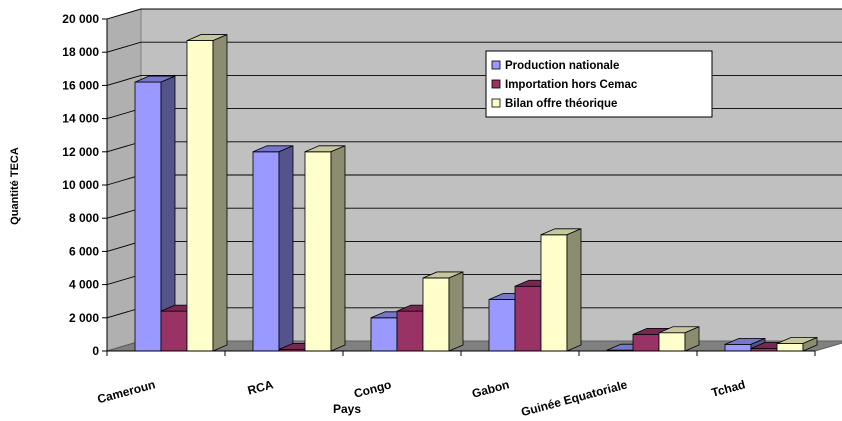 The image size is (842, 421). Describe the element at coordinates (80, 52) in the screenshot. I see `y-tick-label: 18 000` at that location.